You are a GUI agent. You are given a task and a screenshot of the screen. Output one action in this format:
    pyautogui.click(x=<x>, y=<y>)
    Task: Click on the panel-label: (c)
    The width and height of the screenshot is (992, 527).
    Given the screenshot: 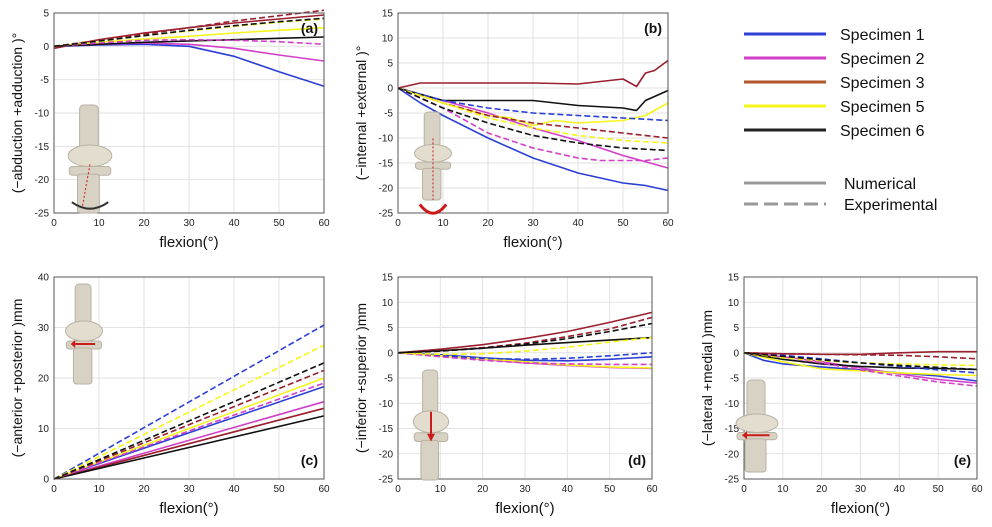 What is the action you would take?
    pyautogui.click(x=309, y=460)
    